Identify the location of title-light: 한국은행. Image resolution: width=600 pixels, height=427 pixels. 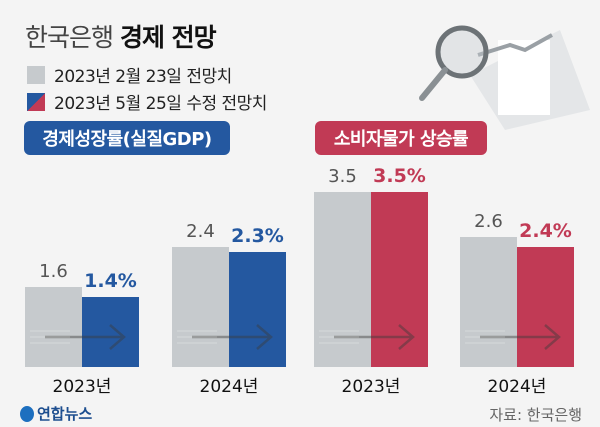
(69, 37).